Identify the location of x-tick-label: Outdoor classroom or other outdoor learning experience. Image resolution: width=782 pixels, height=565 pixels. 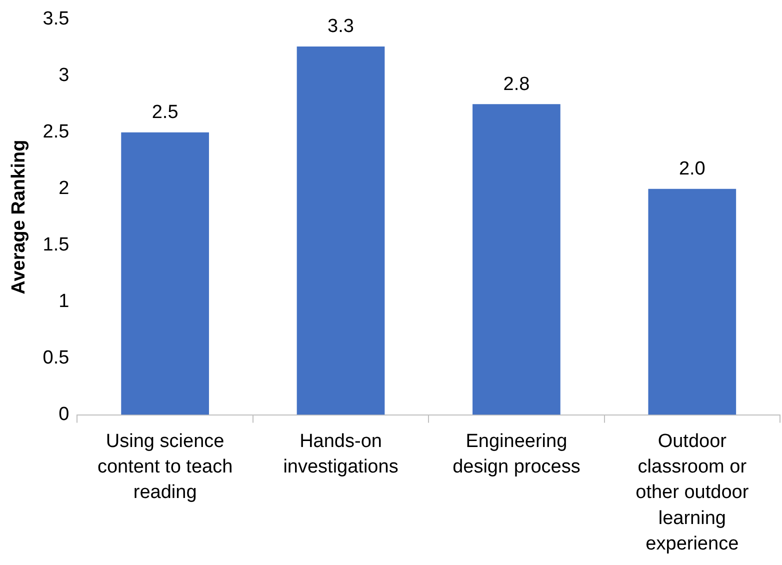
(693, 492).